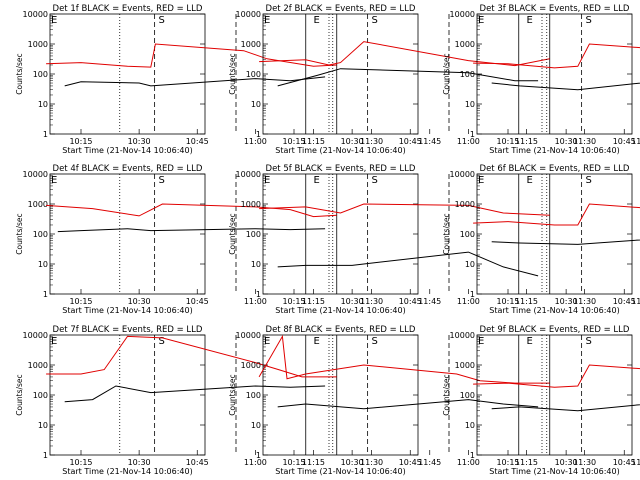 The width and height of the screenshot is (640, 480). Describe the element at coordinates (128, 330) in the screenshot. I see `panel-title: Det 7f BLACK = Events, RED = LLD` at that location.